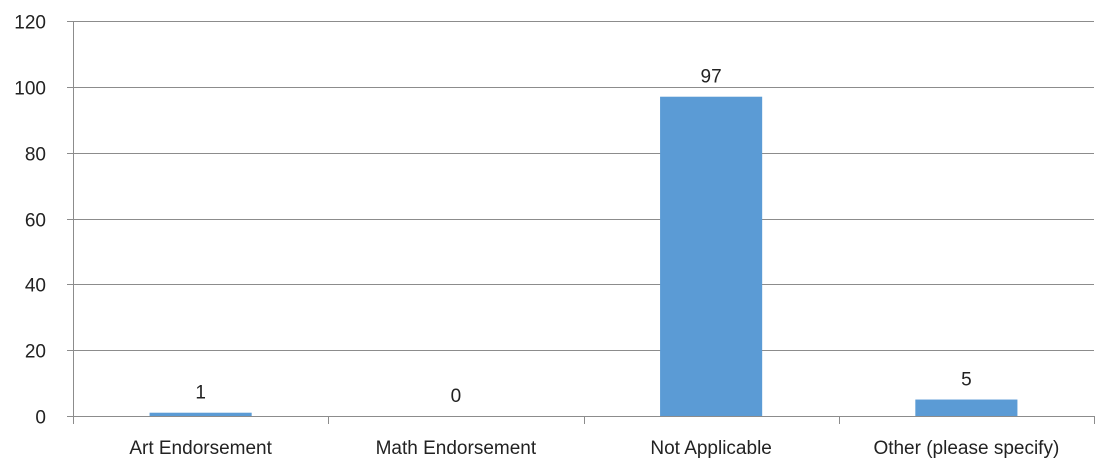 The width and height of the screenshot is (1098, 465). Describe the element at coordinates (200, 393) in the screenshot. I see `data-label: 1` at that location.